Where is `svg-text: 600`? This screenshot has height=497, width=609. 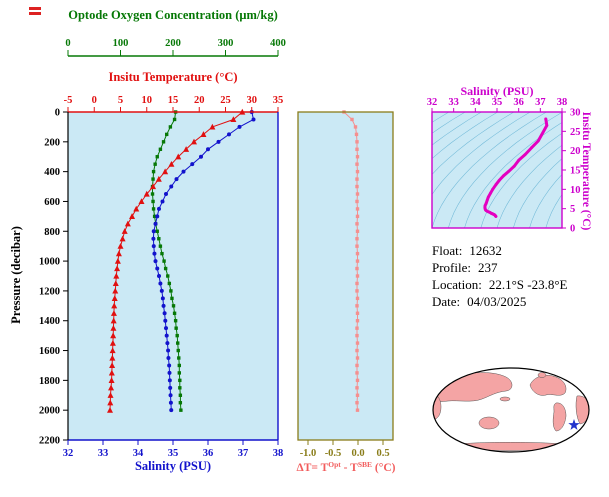 svg-text: 600 is located at coordinates (52, 202).